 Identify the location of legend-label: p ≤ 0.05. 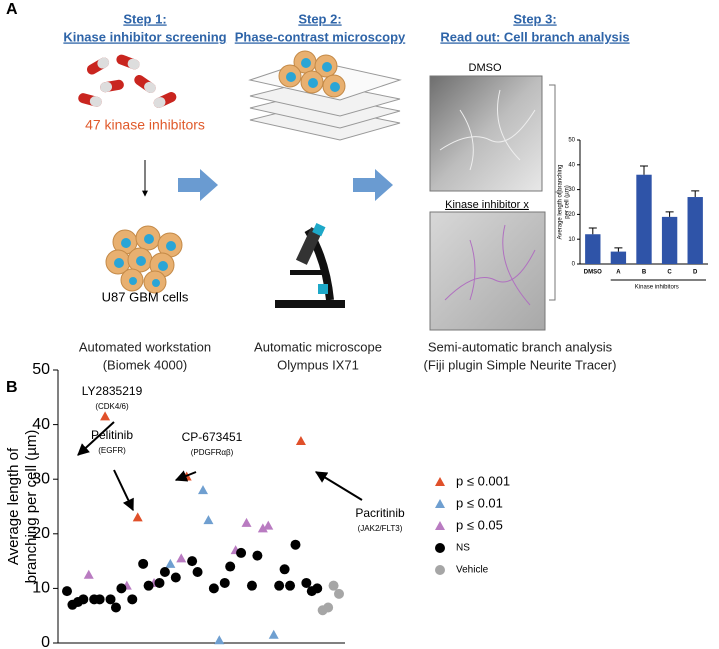
(479, 524).